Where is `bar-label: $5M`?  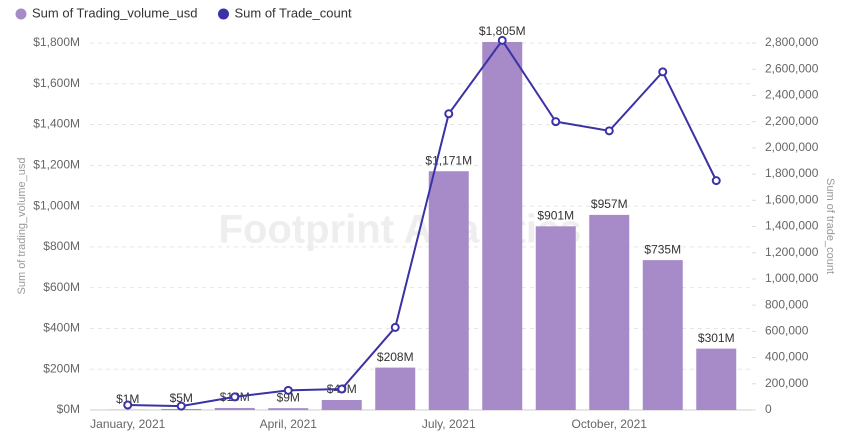 bar-label: $5M is located at coordinates (181, 398).